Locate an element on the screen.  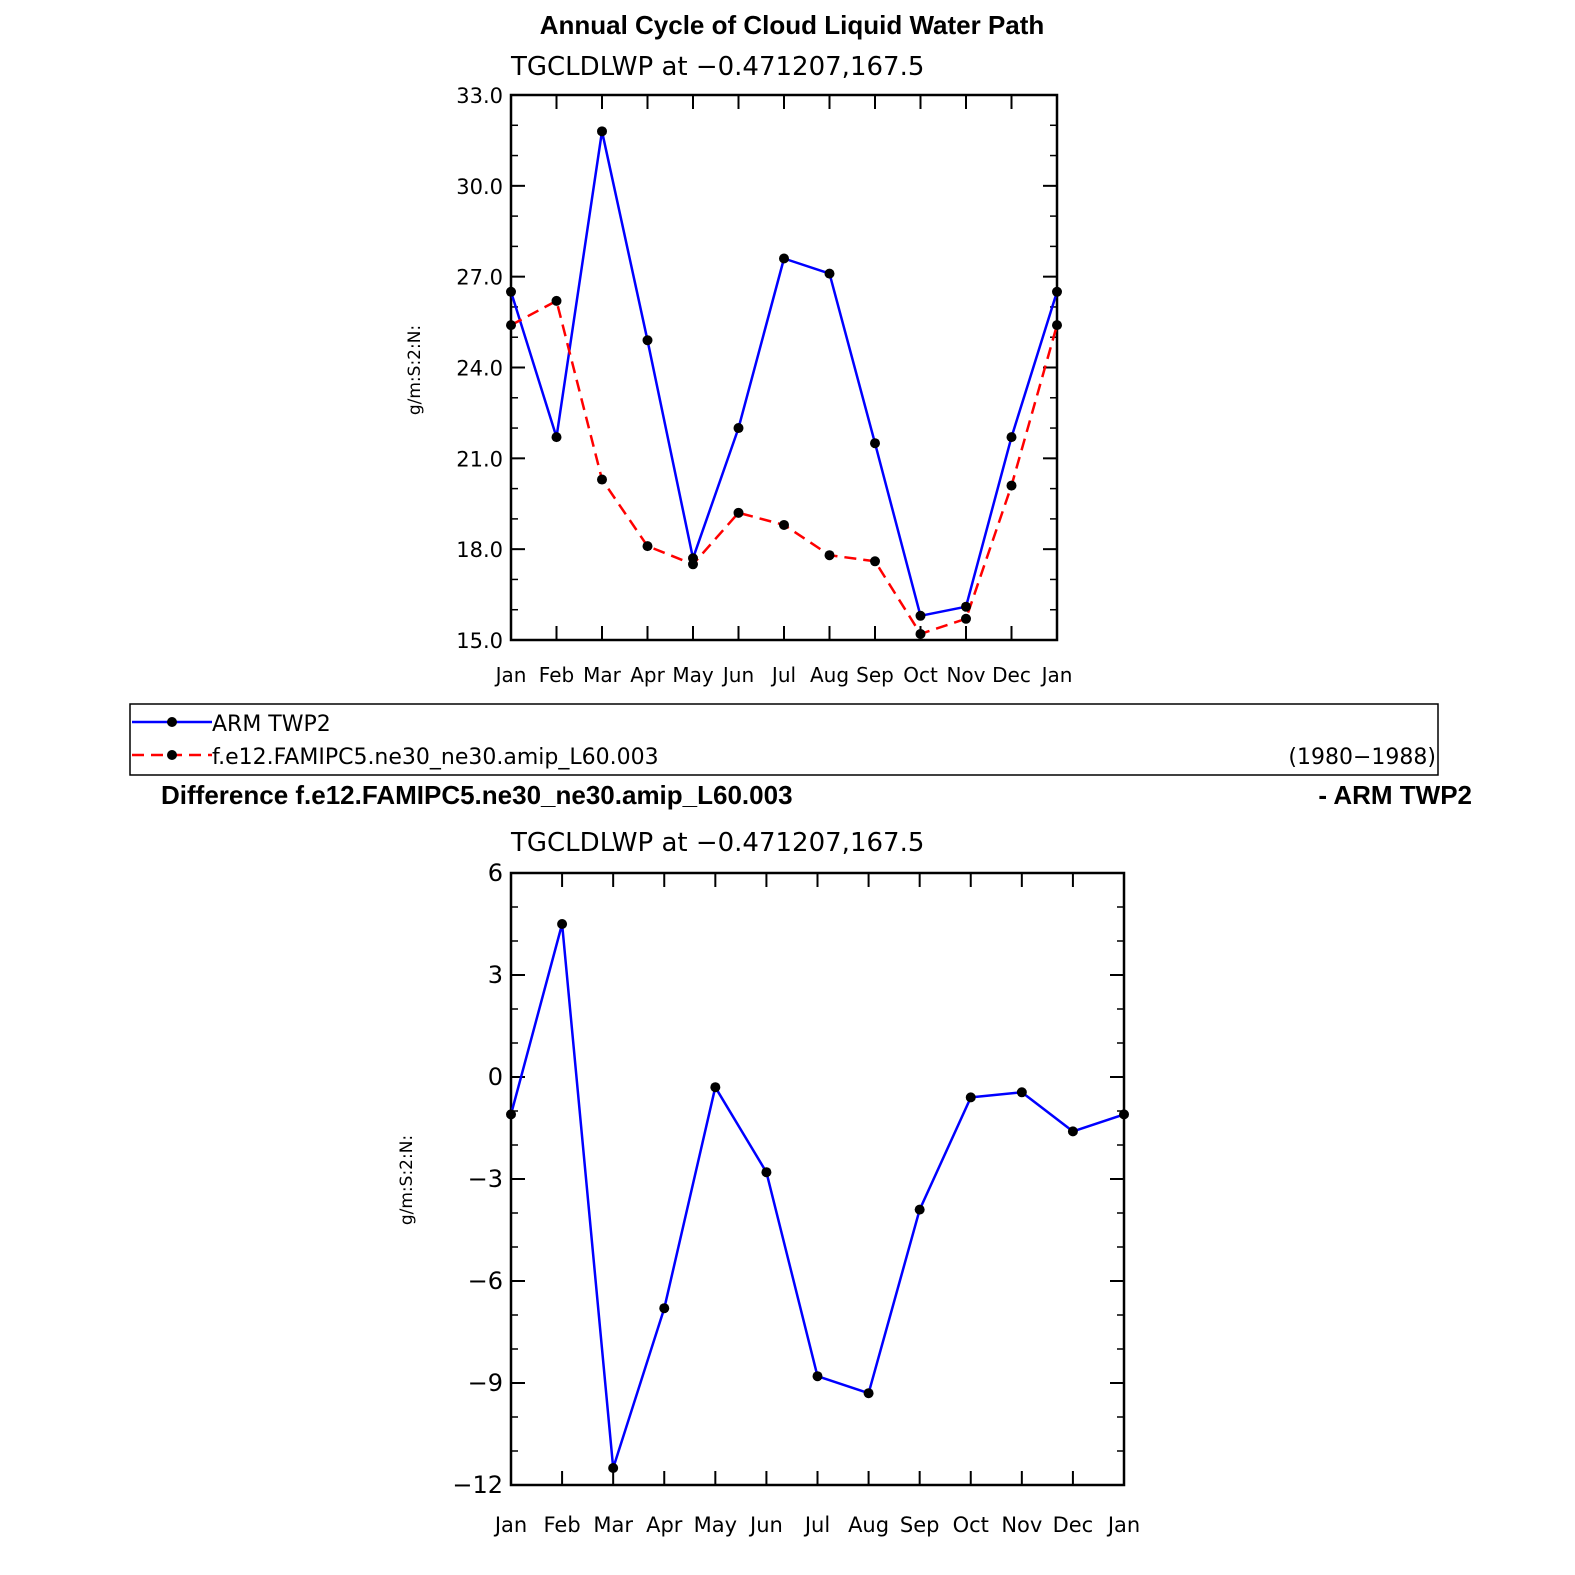
y-tick-label: 15.0 is located at coordinates (479, 641).